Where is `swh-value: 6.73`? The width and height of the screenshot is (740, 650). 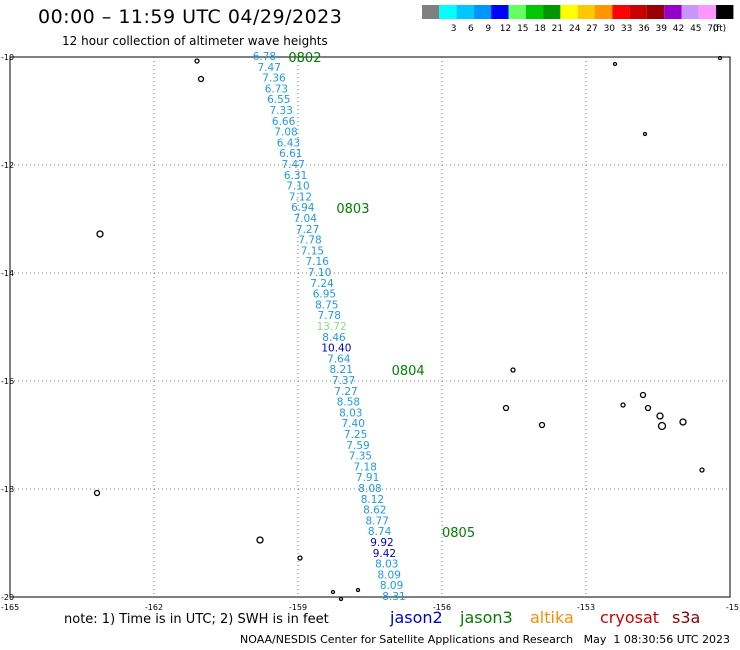
swh-value: 6.73 is located at coordinates (276, 89).